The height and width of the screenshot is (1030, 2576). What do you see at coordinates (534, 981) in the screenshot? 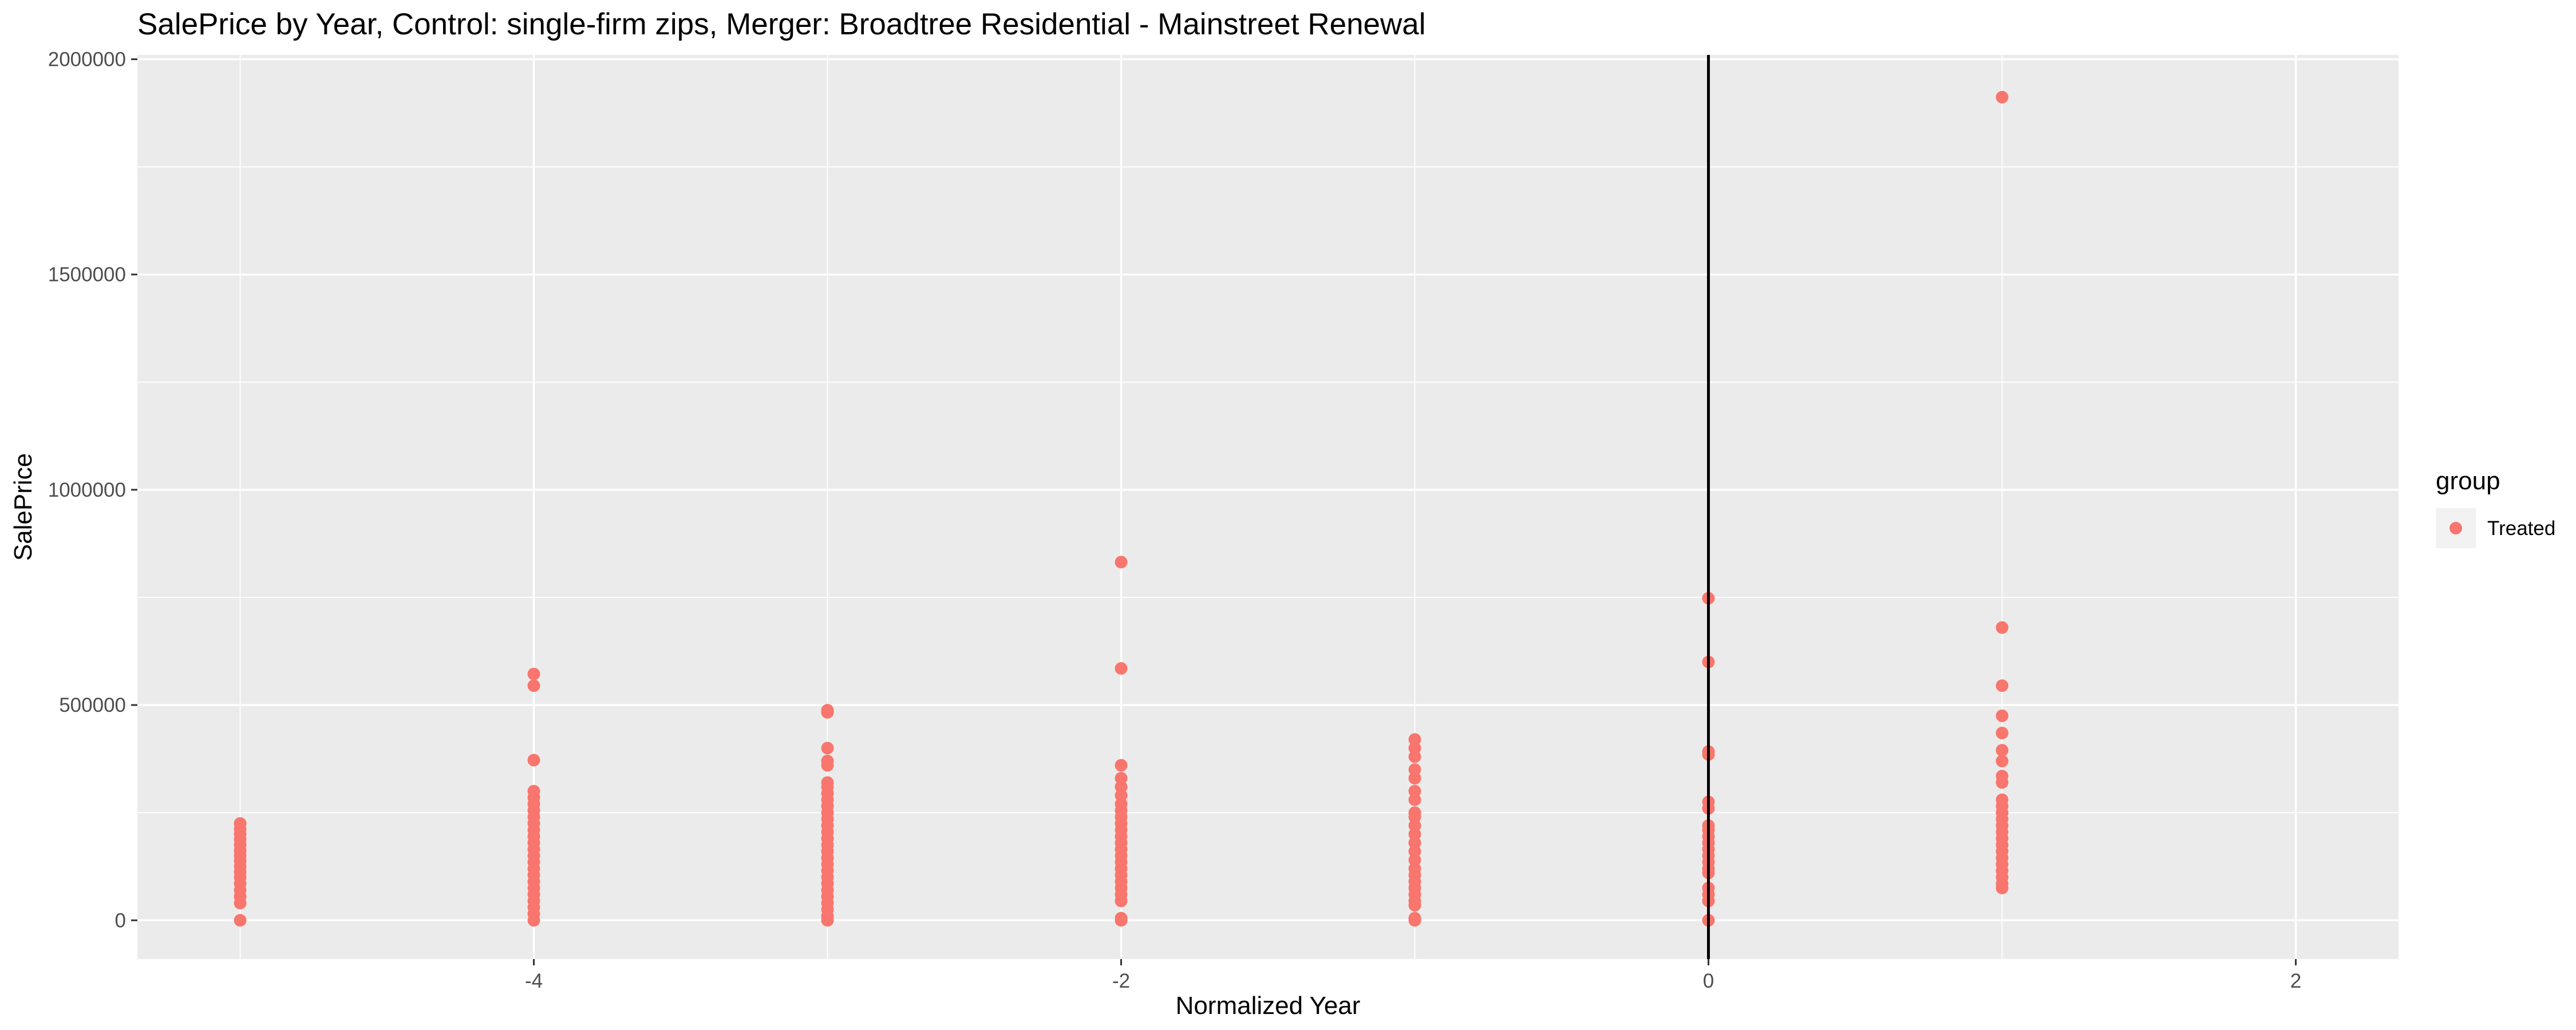
I see `x-tick-label: -4` at bounding box center [534, 981].